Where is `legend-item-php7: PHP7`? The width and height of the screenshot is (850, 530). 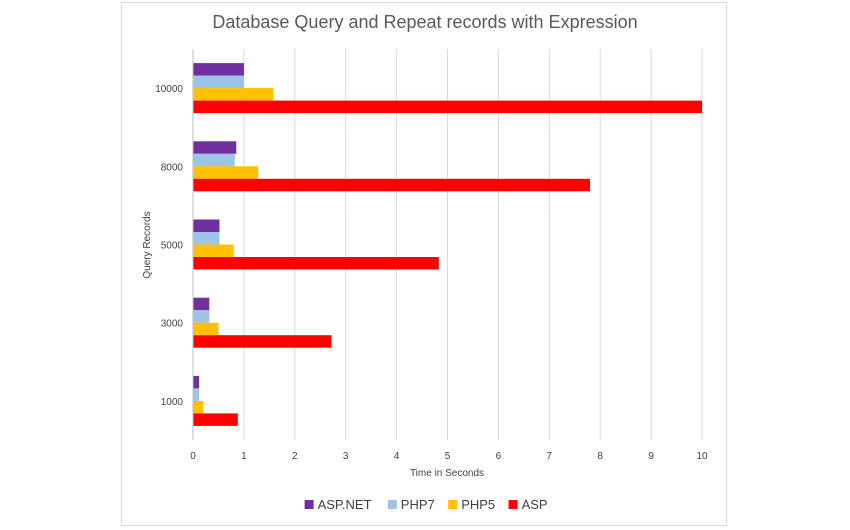 legend-item-php7: PHP7 is located at coordinates (411, 504).